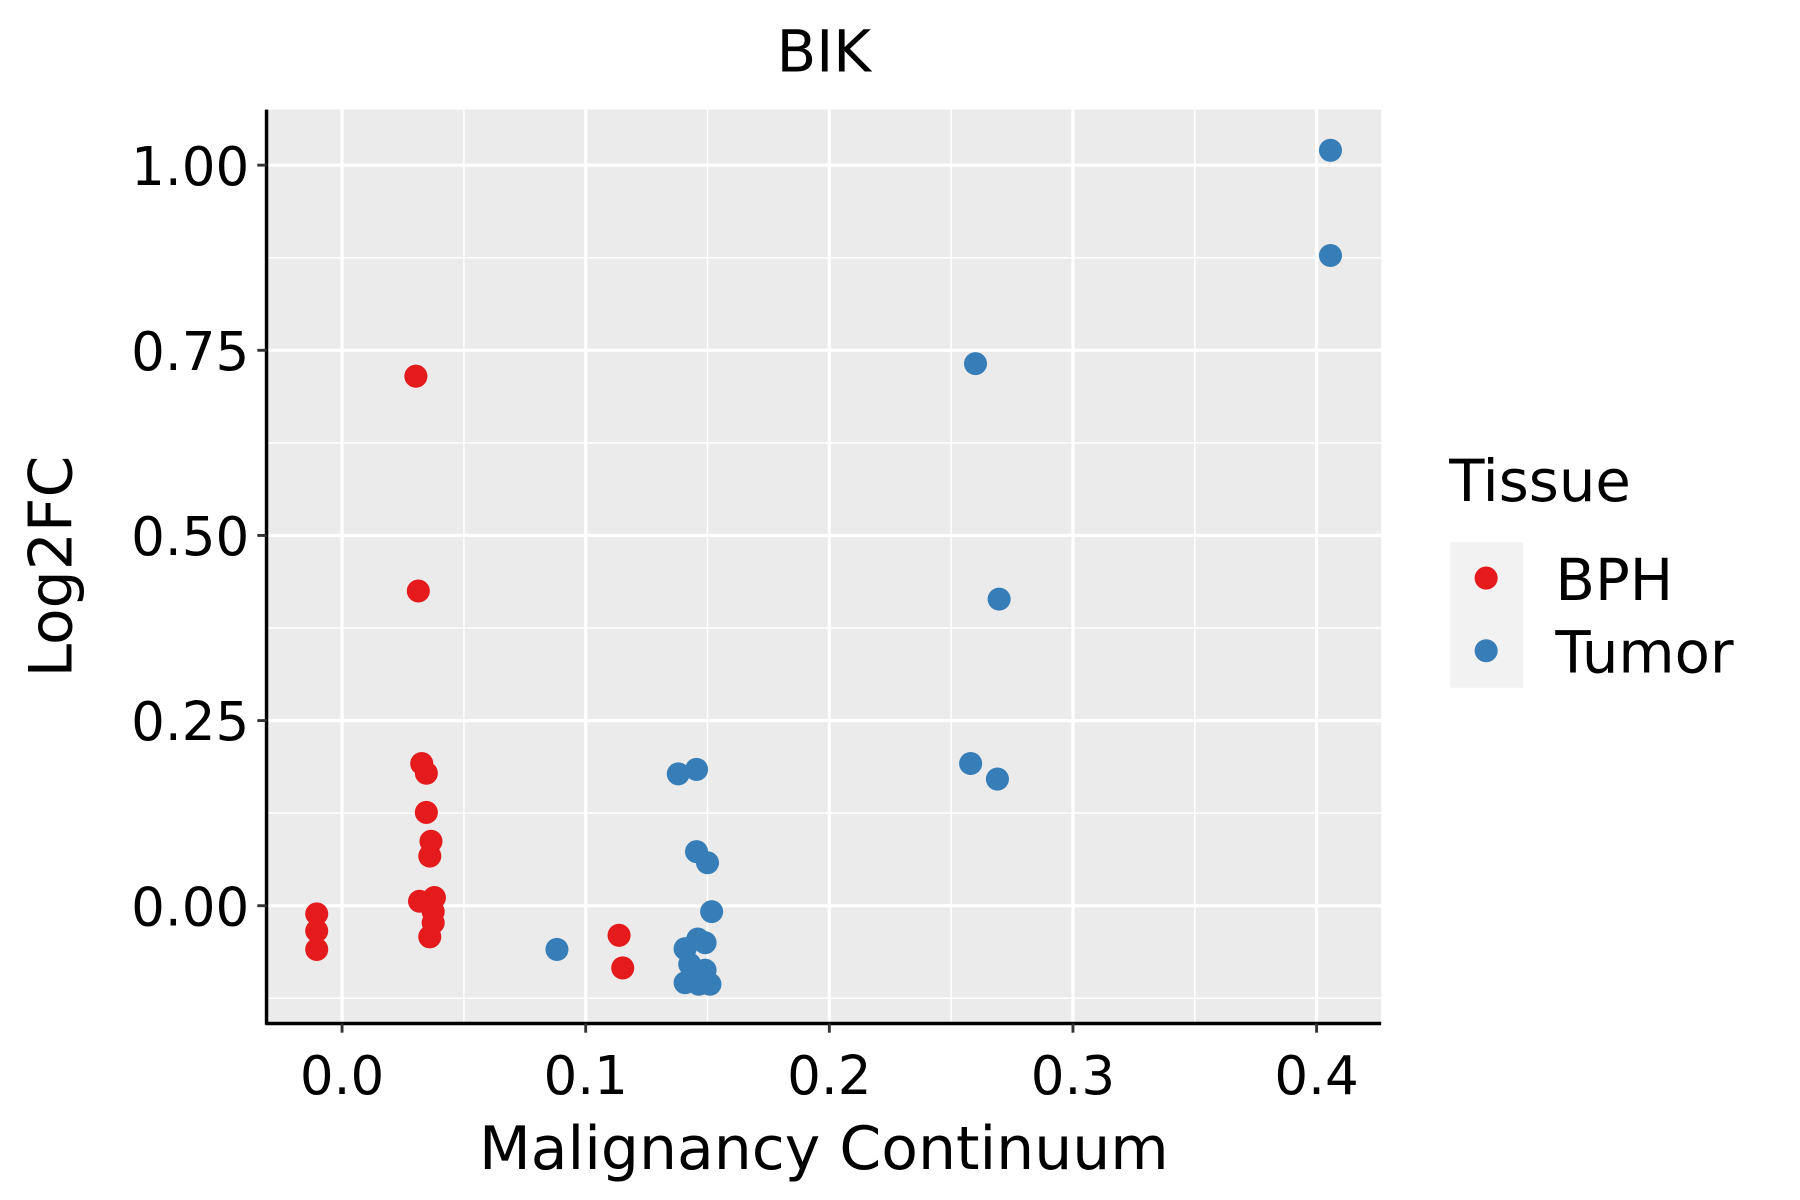 Image resolution: width=1800 pixels, height=1200 pixels. Describe the element at coordinates (190, 537) in the screenshot. I see `y-tick-label: 0.50` at that location.